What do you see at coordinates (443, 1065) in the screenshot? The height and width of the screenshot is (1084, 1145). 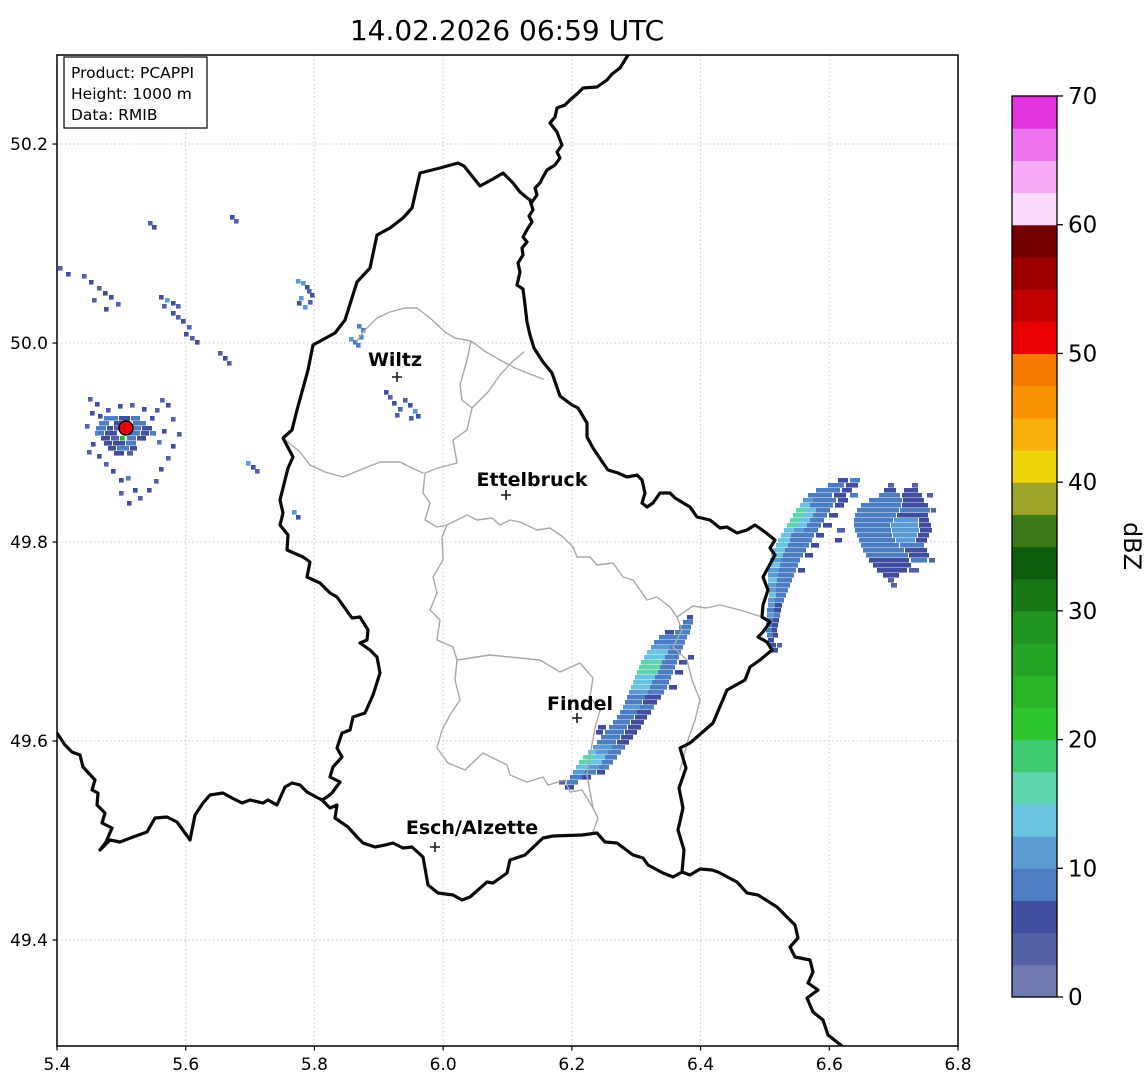 I see `x-tick-label: 6.0` at bounding box center [443, 1065].